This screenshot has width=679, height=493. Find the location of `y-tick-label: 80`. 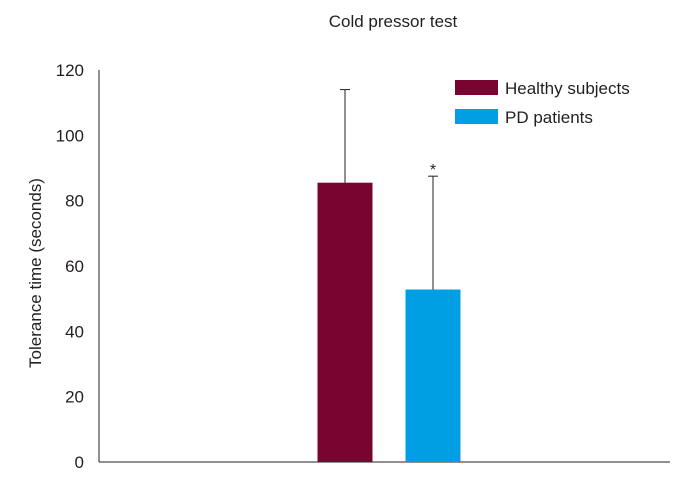

y-tick-label: 80 is located at coordinates (74, 201).